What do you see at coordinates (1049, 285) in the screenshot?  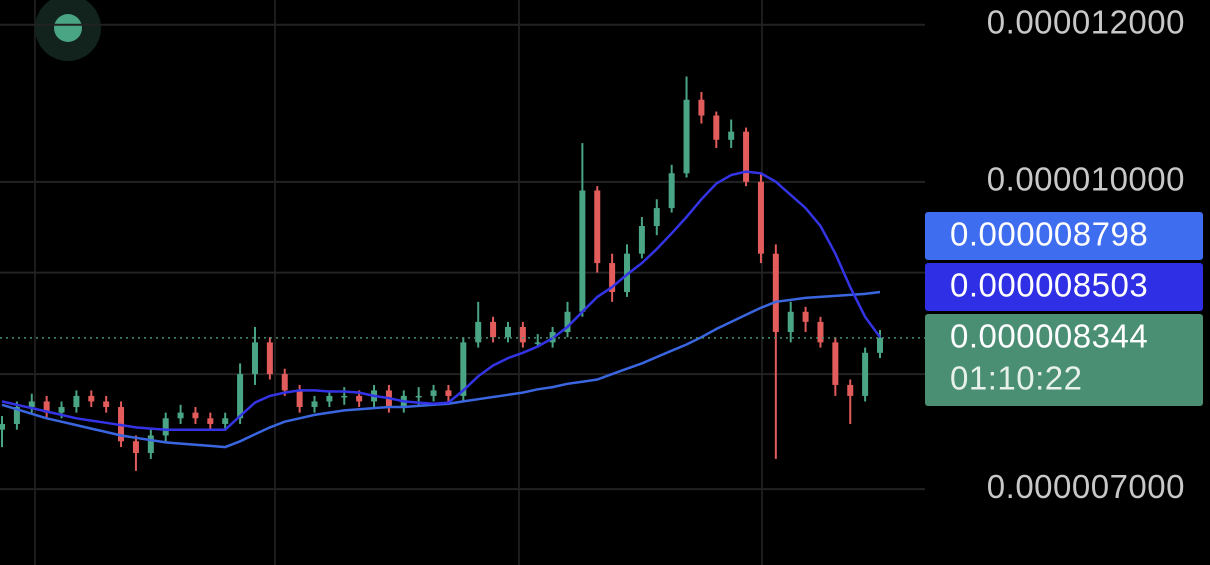 I see `price-tag-label: 0.000008503` at bounding box center [1049, 285].